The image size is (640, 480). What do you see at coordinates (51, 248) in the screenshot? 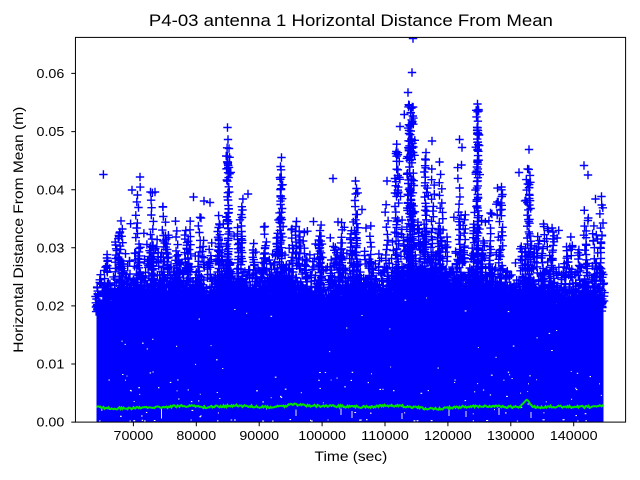
I see `svg-text: 0.03` at bounding box center [51, 248].